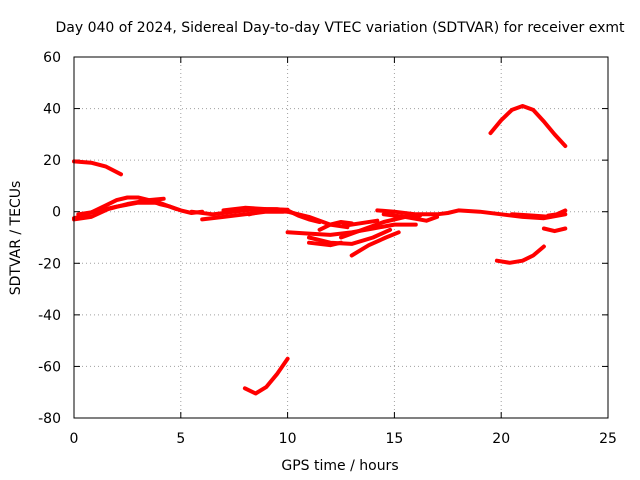 The width and height of the screenshot is (640, 480). I want to click on series-arc-dip, so click(266, 376).